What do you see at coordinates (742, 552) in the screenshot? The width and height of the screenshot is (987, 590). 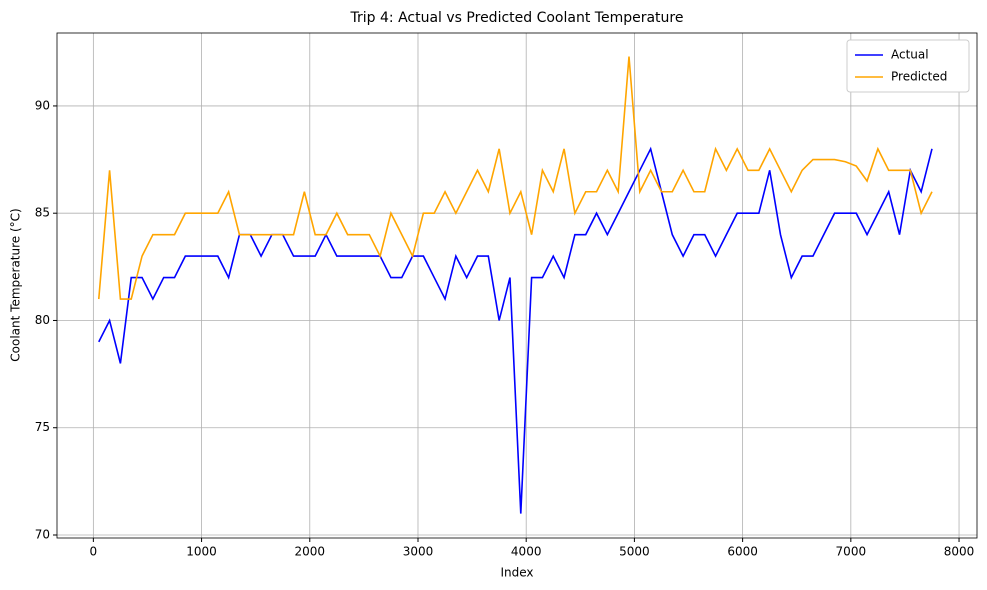 I see `x-tick-label: 6000` at bounding box center [742, 552].